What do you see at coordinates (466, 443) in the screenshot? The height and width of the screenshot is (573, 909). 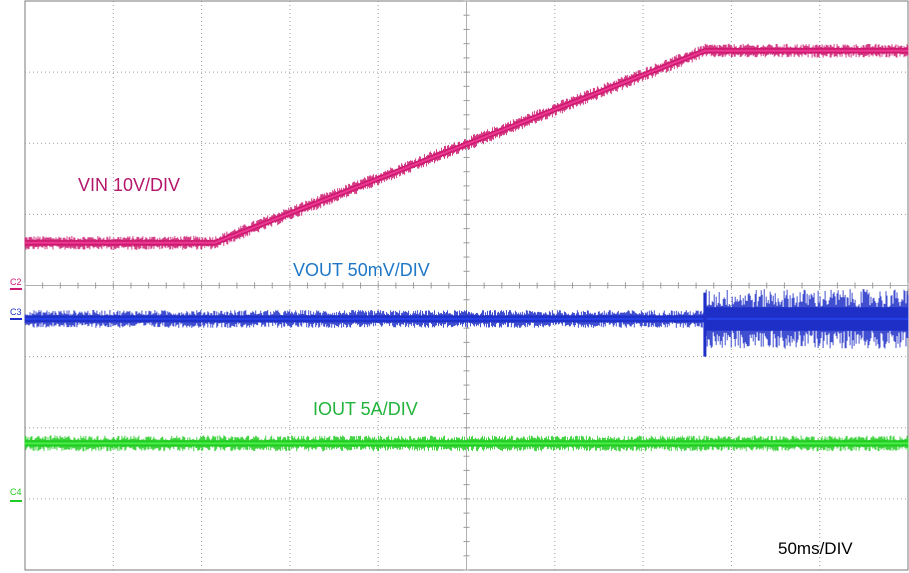 I see `trace-c4` at bounding box center [466, 443].